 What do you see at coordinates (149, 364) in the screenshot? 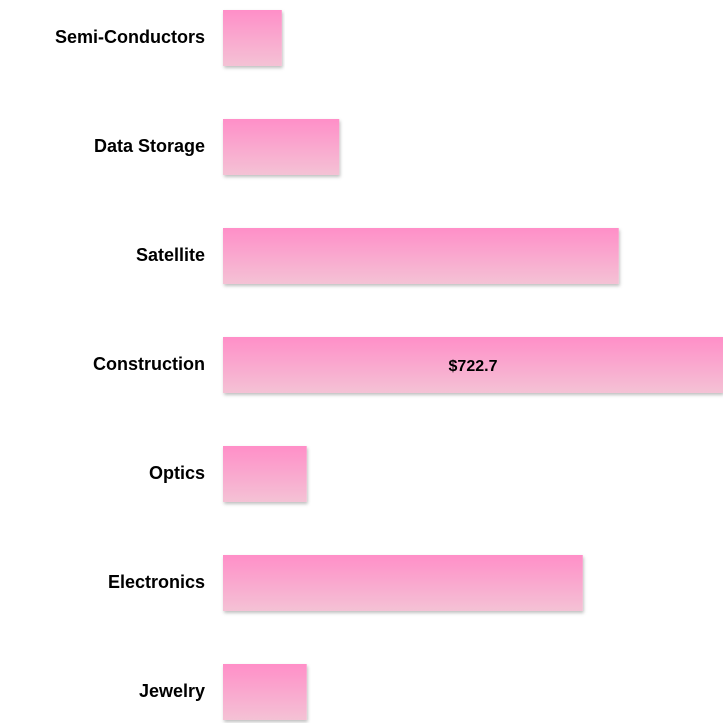
I see `category-label: Construction` at bounding box center [149, 364].